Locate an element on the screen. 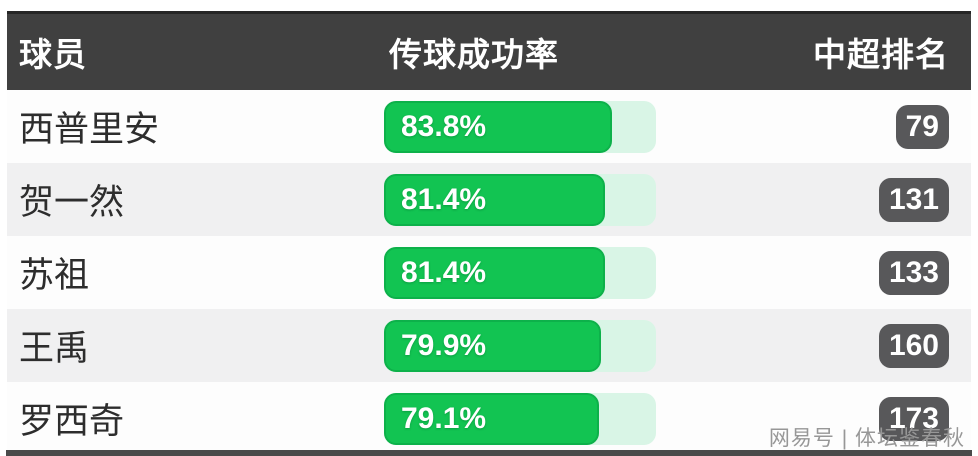 This screenshot has width=978, height=456. rank-cell: 160 is located at coordinates (813, 345).